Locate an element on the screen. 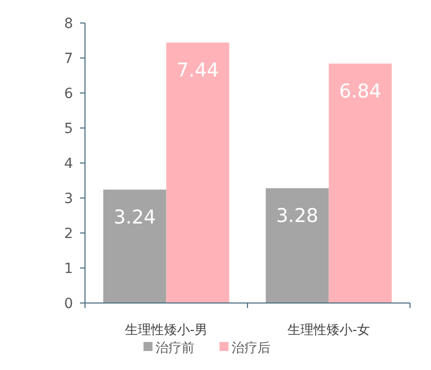  y-tick-label: 2 is located at coordinates (68, 234).